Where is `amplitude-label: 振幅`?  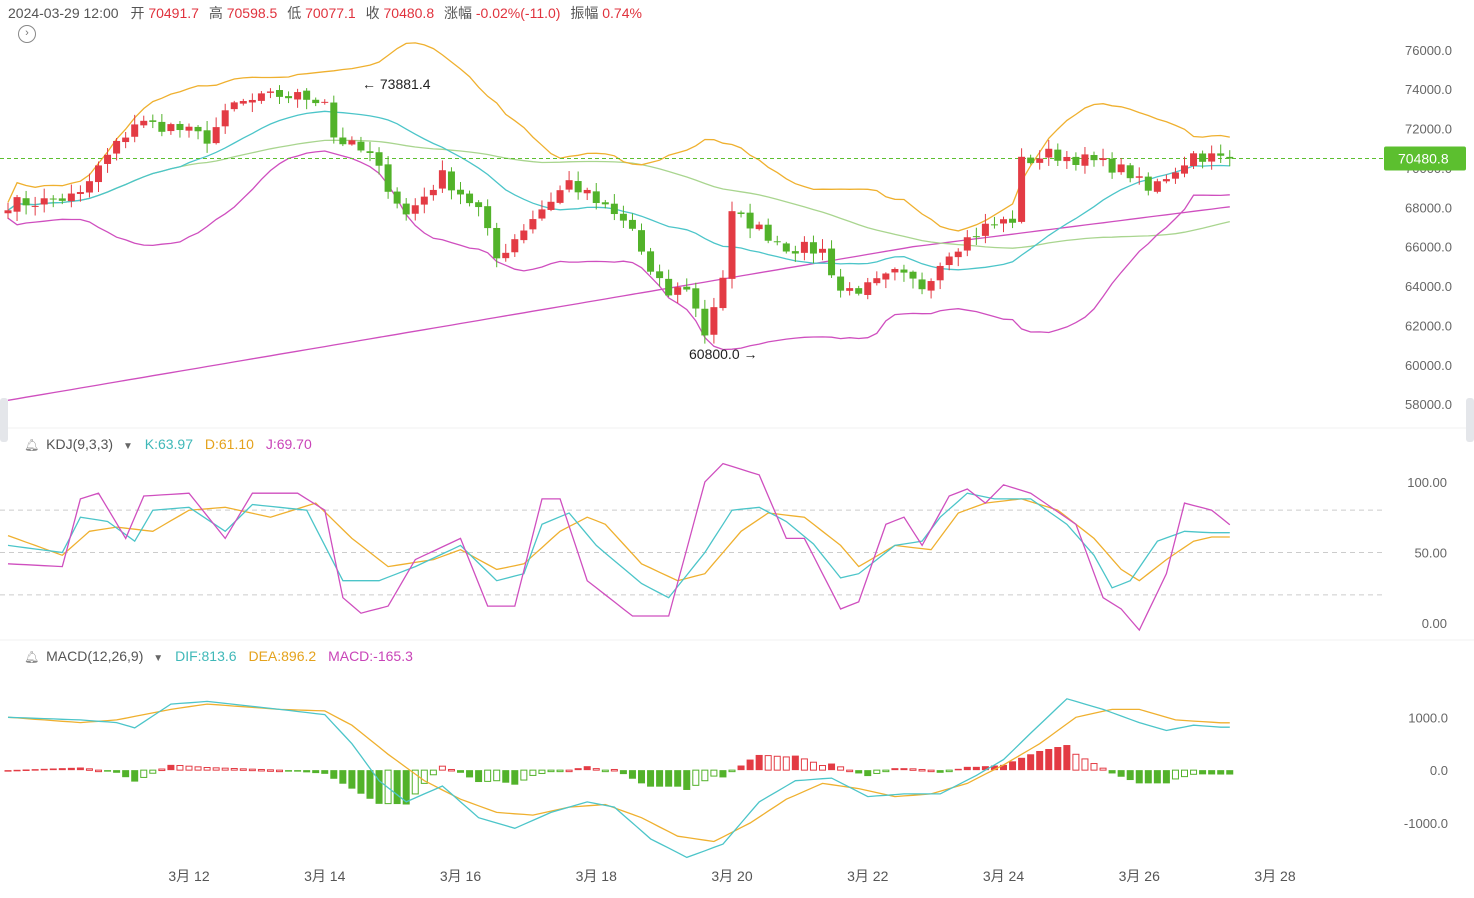 amplitude-label: 振幅 is located at coordinates (584, 13).